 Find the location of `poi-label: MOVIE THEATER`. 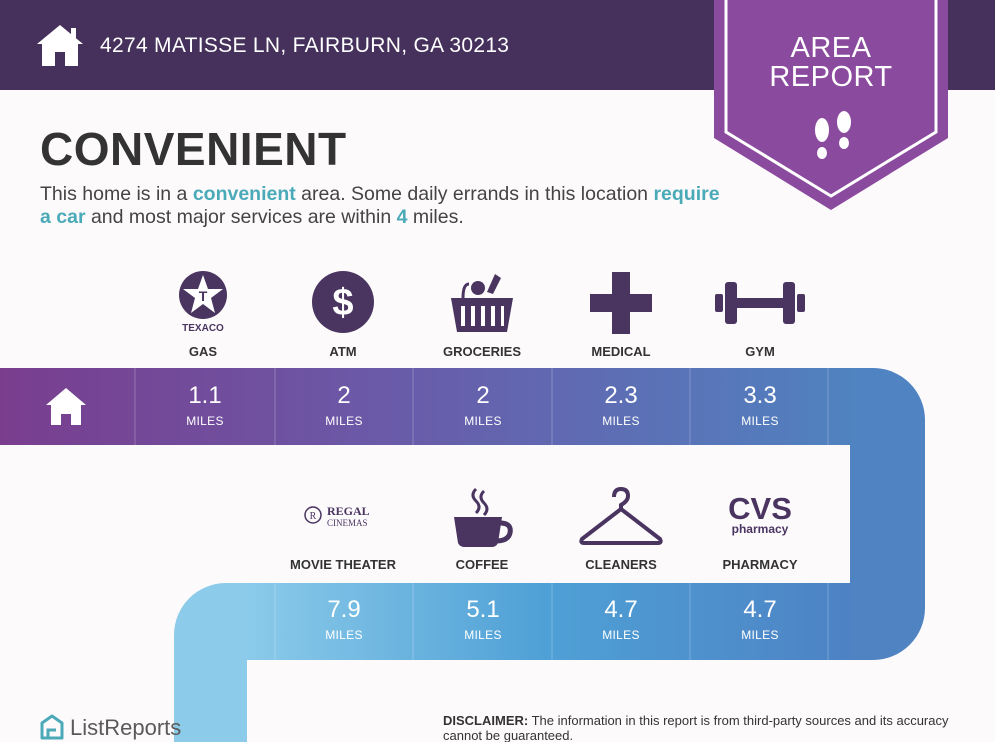

poi-label: MOVIE THEATER is located at coordinates (343, 564).